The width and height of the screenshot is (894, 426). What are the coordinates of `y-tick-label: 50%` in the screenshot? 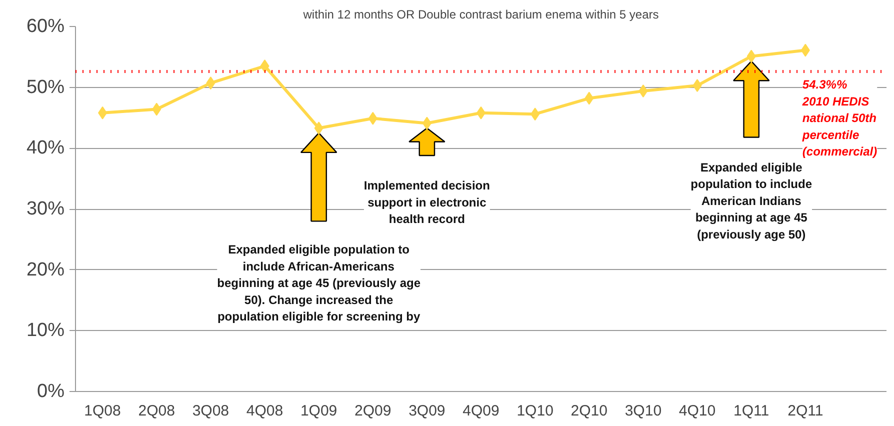 It's located at (45, 87).